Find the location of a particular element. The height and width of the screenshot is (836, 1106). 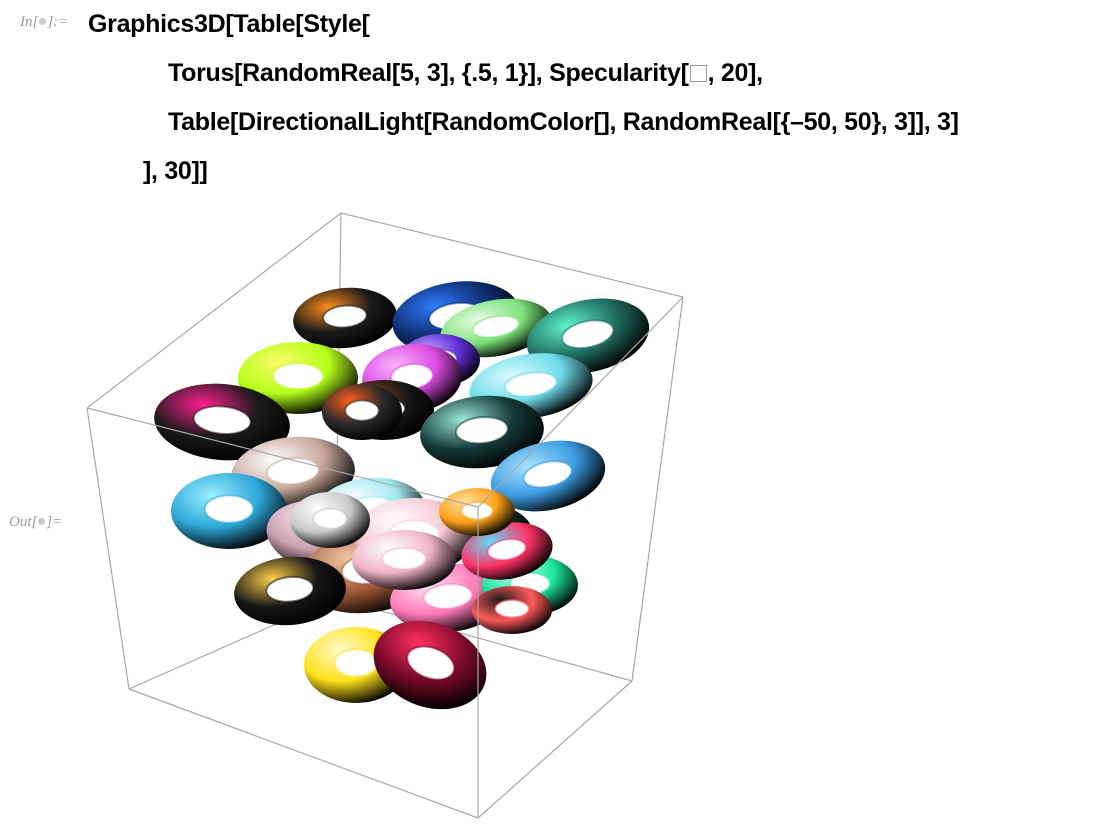

code-line: Graphics3D[Table[Style[ is located at coordinates (229, 24).